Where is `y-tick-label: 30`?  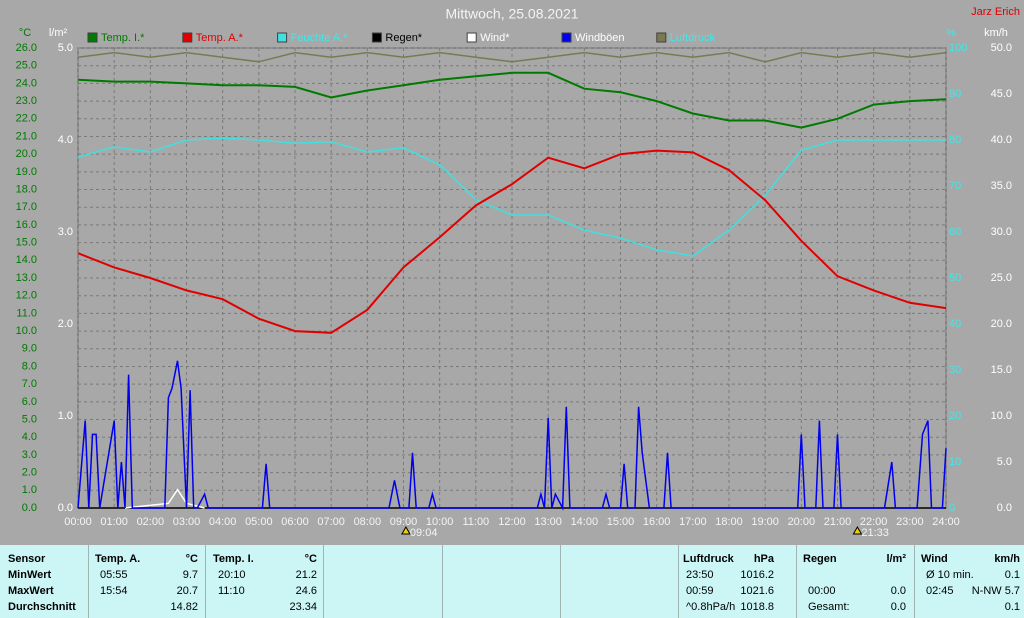
y-tick-label: 30 is located at coordinates (955, 370).